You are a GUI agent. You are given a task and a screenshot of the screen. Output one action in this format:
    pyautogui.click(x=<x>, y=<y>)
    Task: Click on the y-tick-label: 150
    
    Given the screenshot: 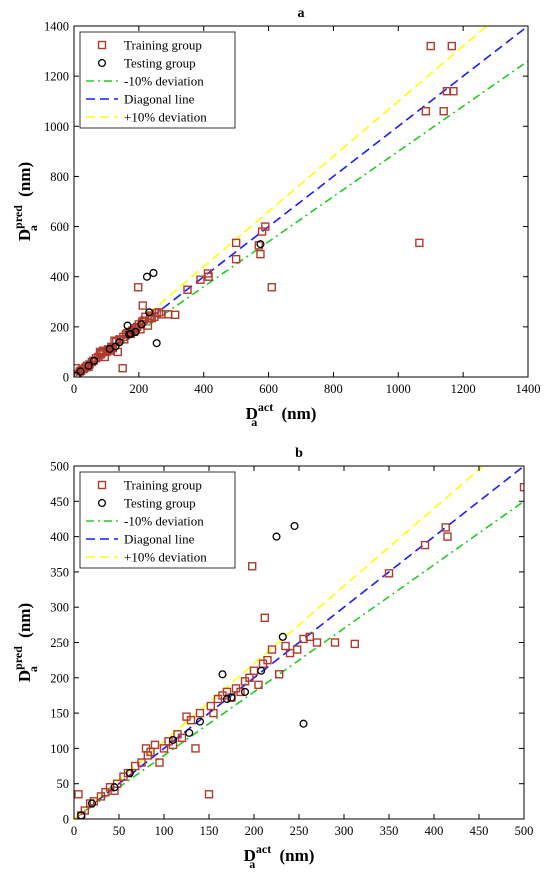 What is the action you would take?
    pyautogui.click(x=59, y=714)
    